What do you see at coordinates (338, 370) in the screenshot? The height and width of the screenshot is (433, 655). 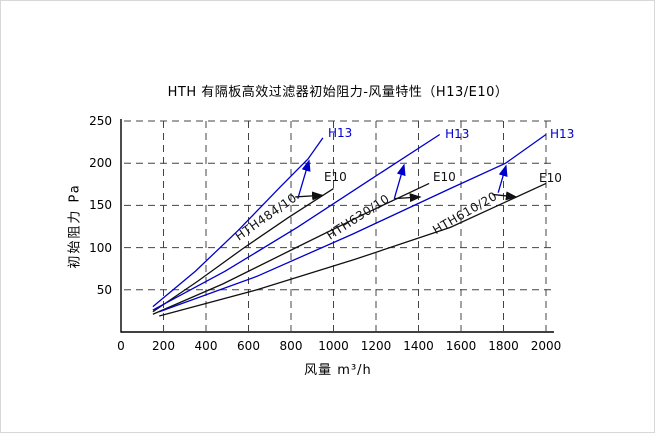 I see `x-axis-title: 风量 m³/h` at bounding box center [338, 370].